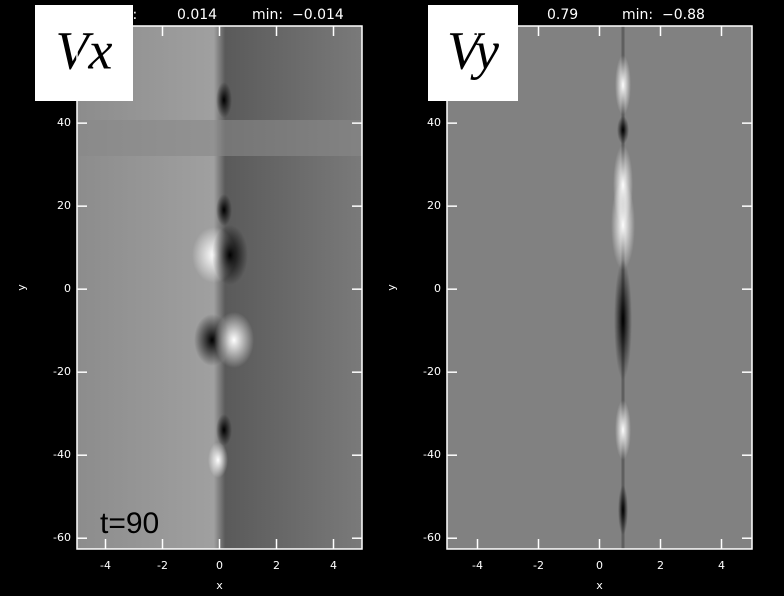  Describe the element at coordinates (318, 15) in the screenshot. I see `header-text: −0.014` at that location.